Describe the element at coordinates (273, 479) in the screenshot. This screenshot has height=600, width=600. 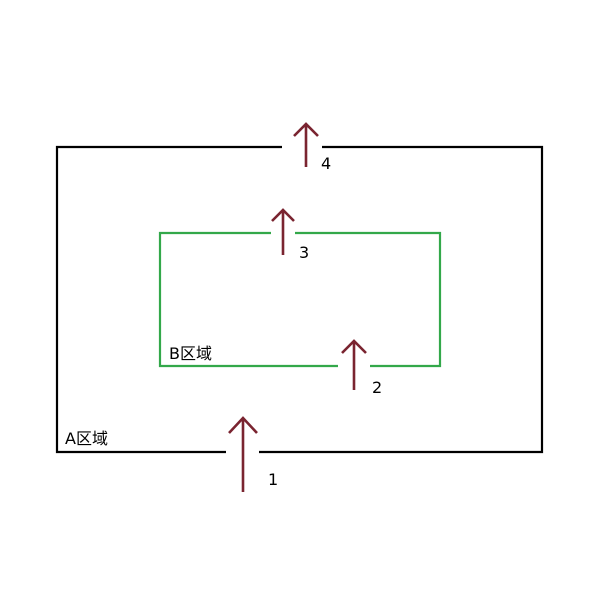
I see `arrow-1-label: 1` at that location.